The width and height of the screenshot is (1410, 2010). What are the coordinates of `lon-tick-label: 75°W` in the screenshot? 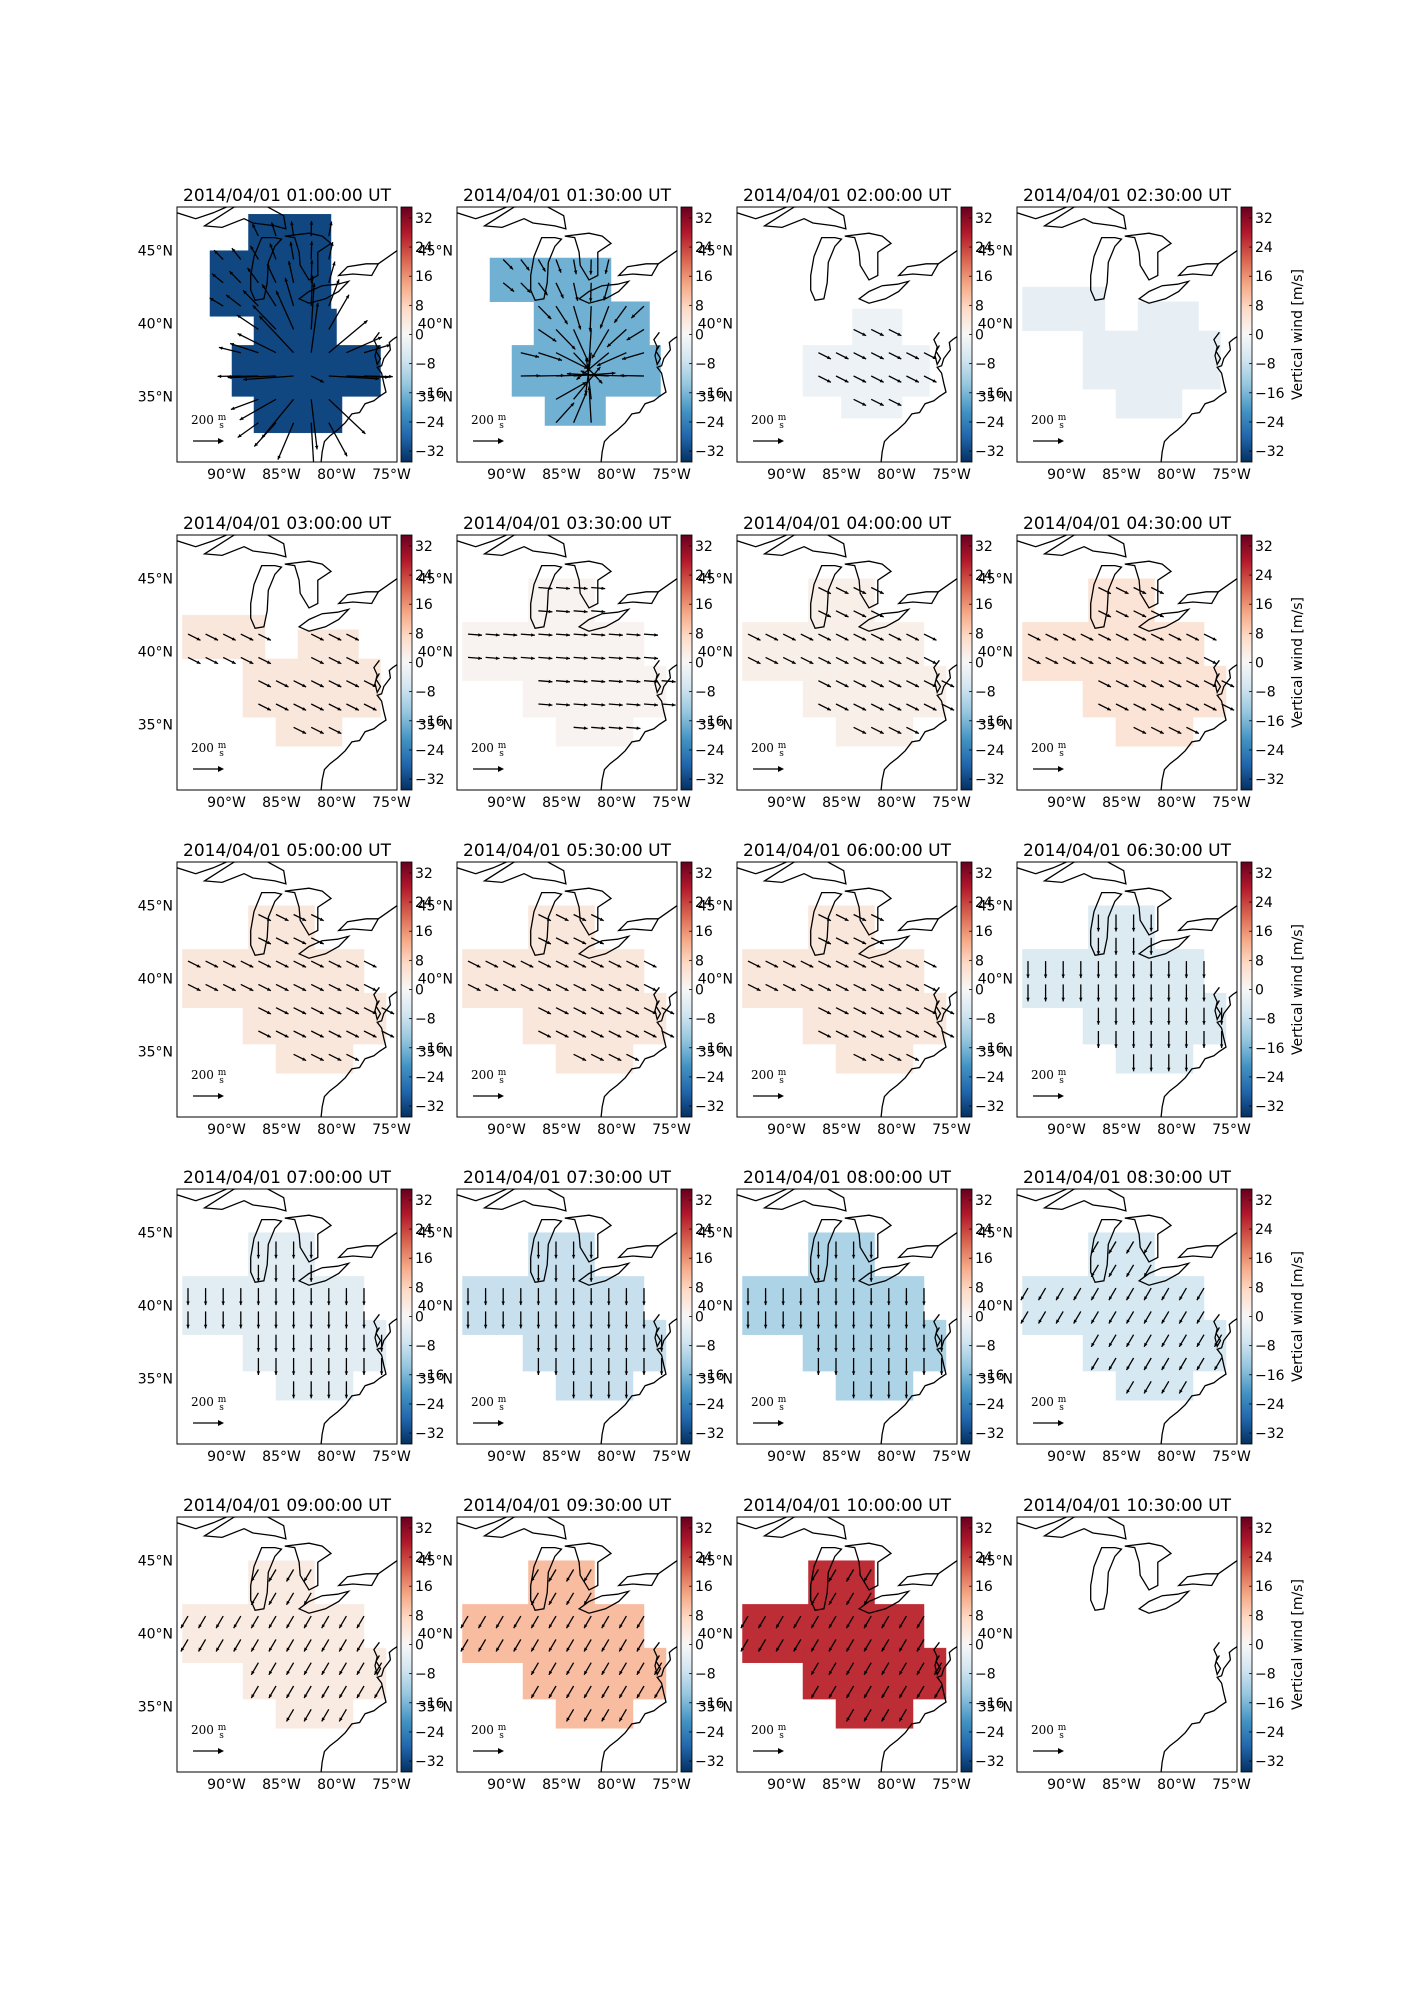 It's located at (1231, 1130).